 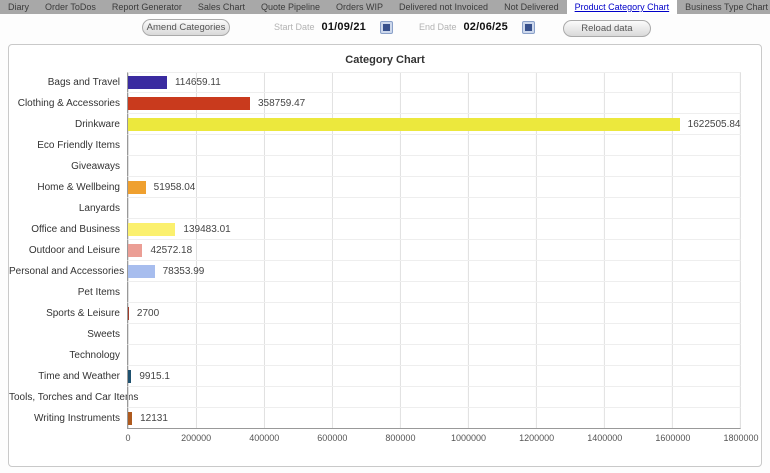 What do you see at coordinates (531, 7) in the screenshot?
I see `tab-not-delivered: Not Delivered` at bounding box center [531, 7].